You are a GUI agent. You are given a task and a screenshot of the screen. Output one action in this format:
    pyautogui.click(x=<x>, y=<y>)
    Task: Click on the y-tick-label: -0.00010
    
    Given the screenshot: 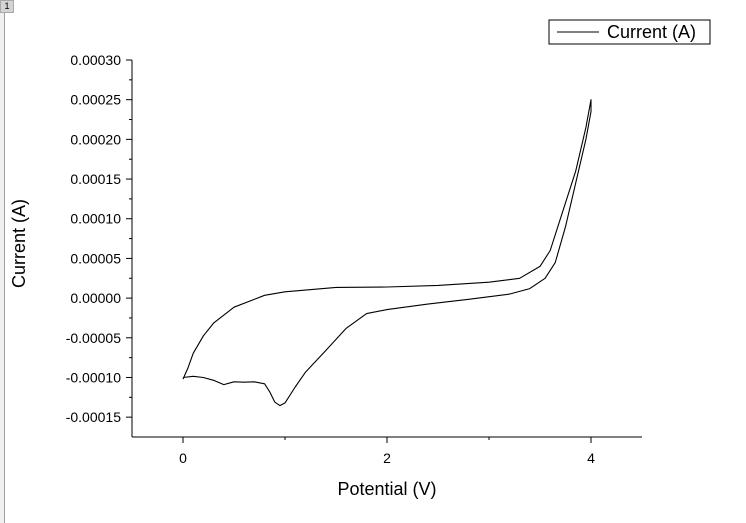 What is the action you would take?
    pyautogui.click(x=93, y=377)
    